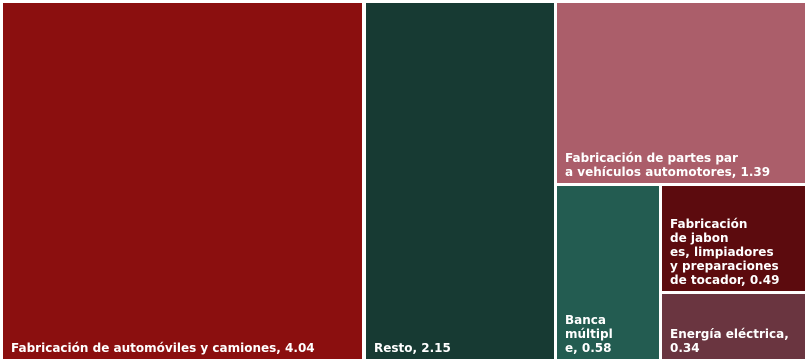 The height and width of the screenshot is (359, 805). Describe the element at coordinates (608, 272) in the screenshot. I see `treemap-tile: Banca múltipl e, 0.58` at that location.